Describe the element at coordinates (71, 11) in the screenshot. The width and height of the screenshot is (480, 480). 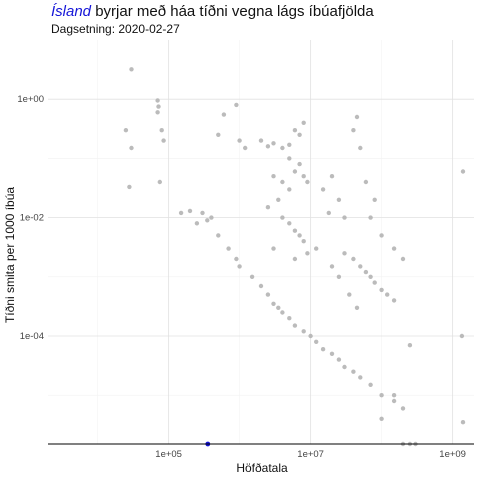
I see `chart-title-highlight: Ísland` at that location.